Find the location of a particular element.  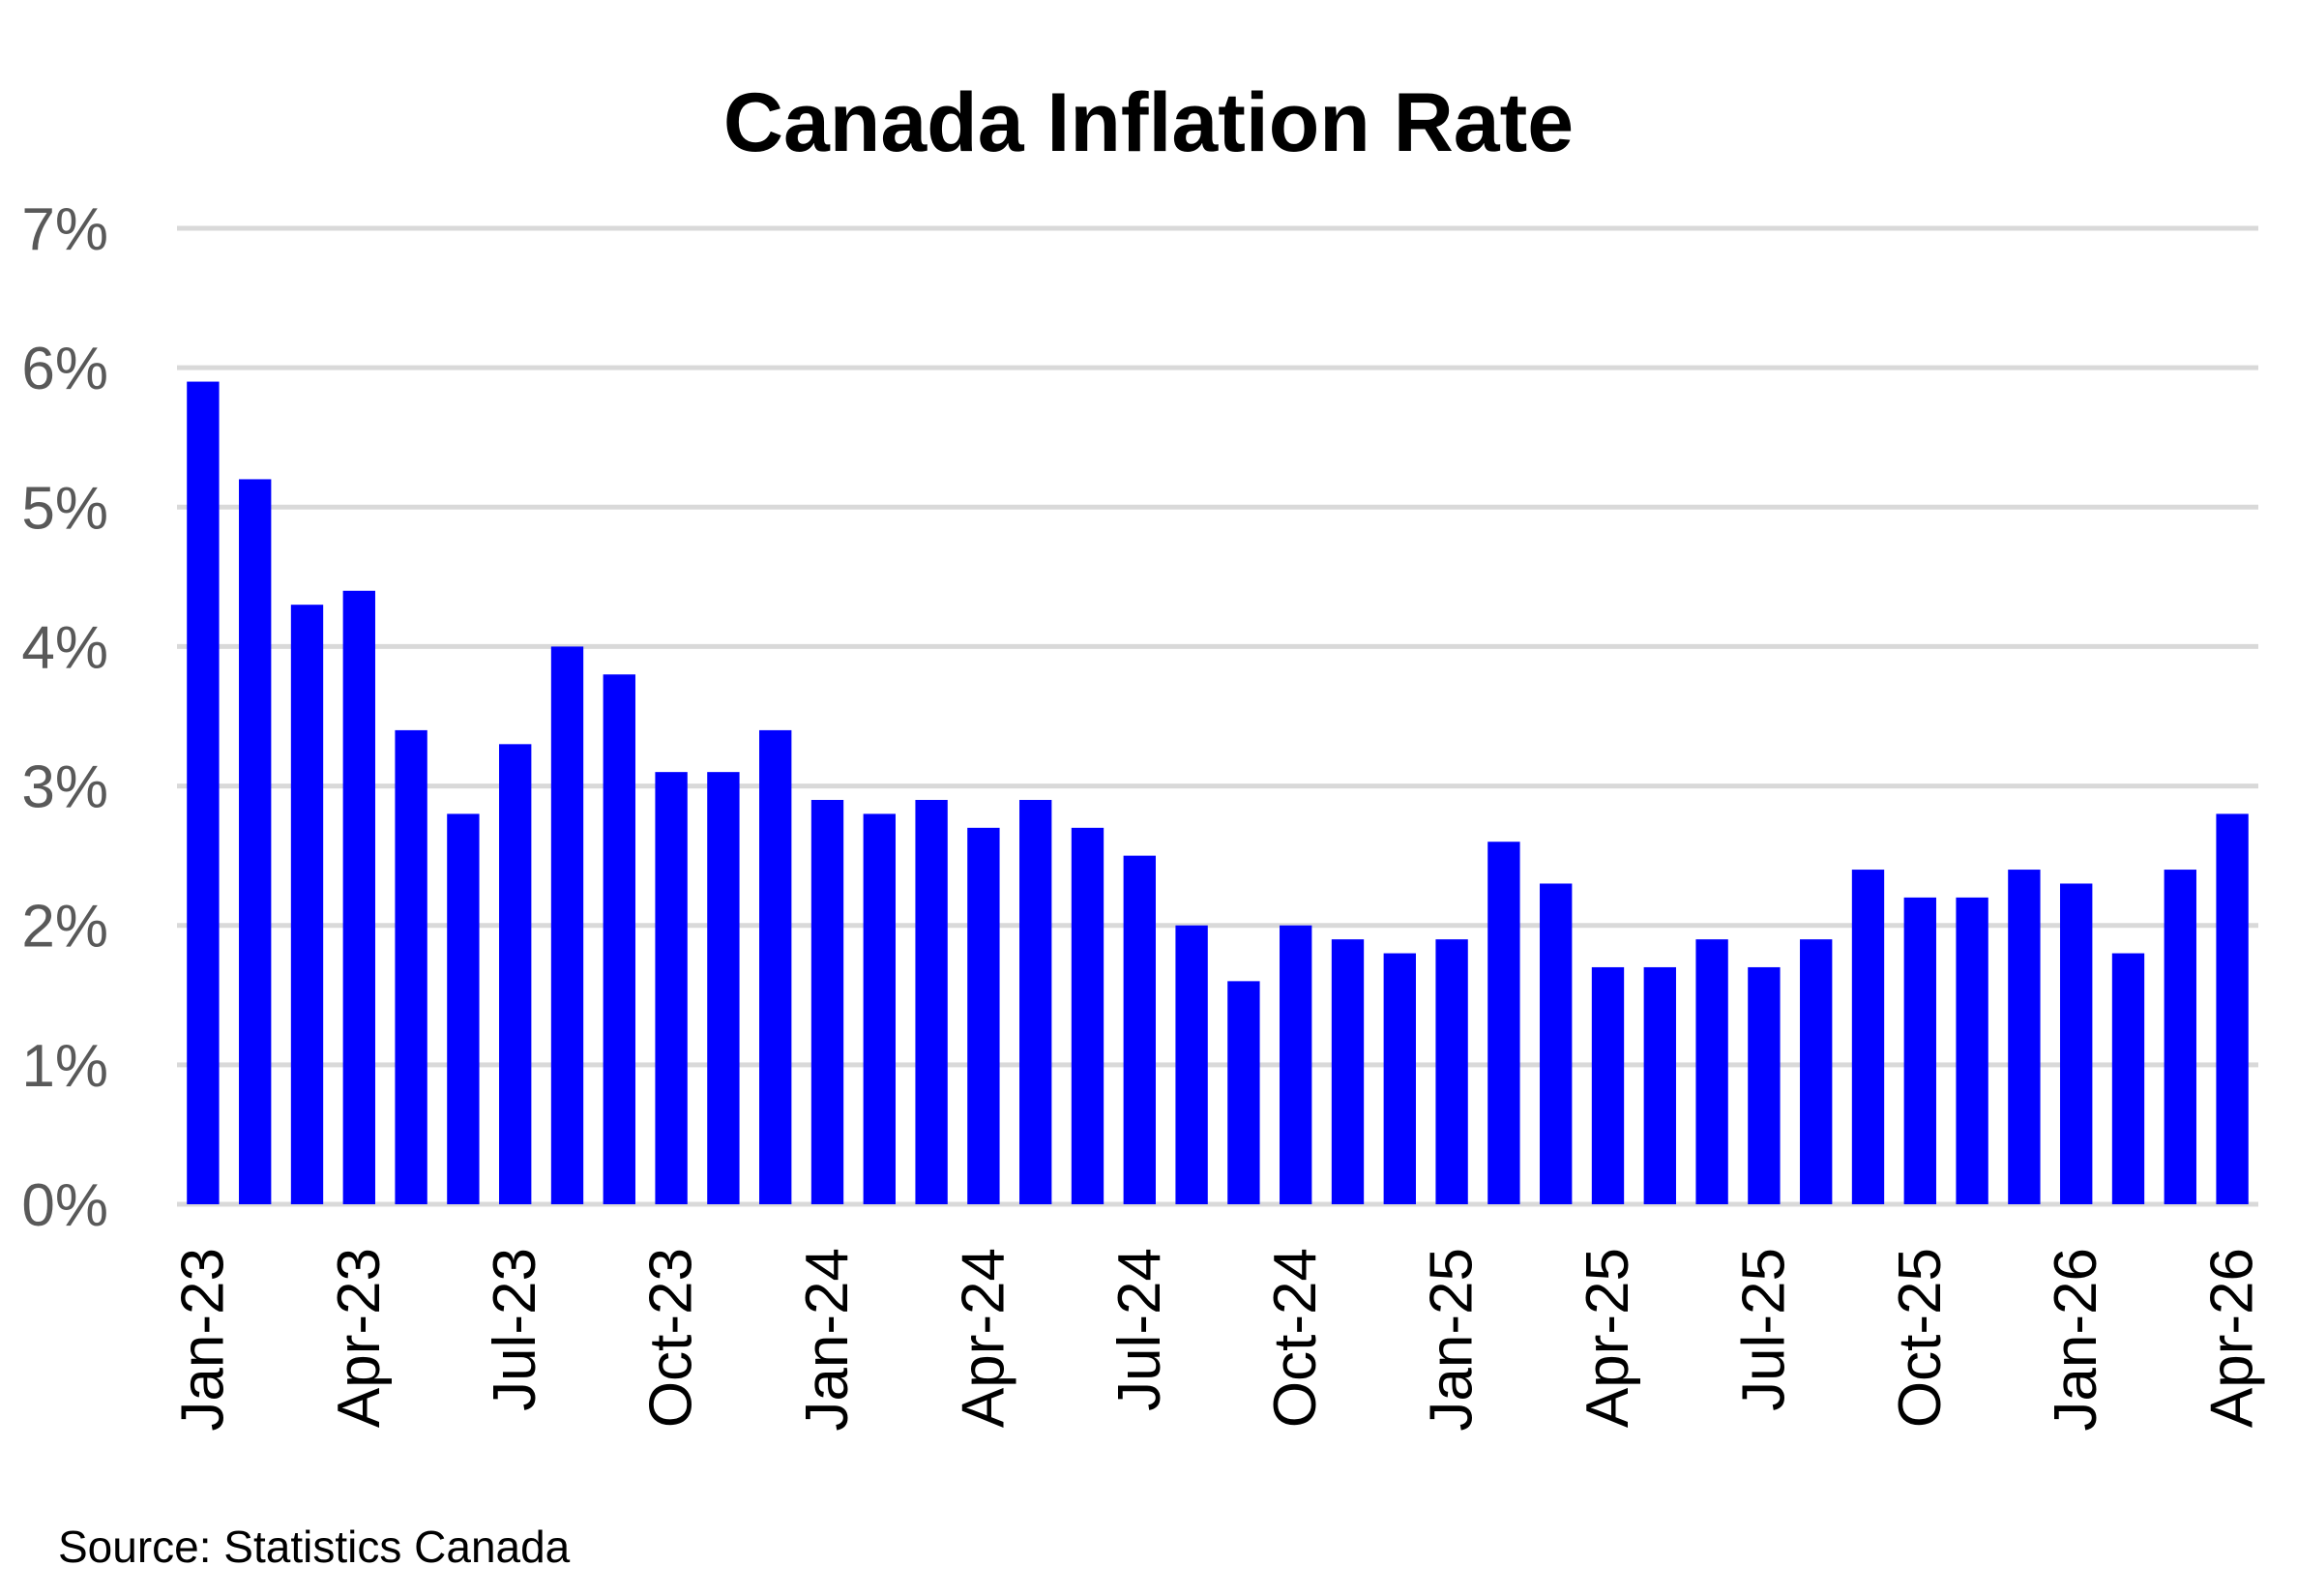

y-tick-label: 3% is located at coordinates (64, 787).